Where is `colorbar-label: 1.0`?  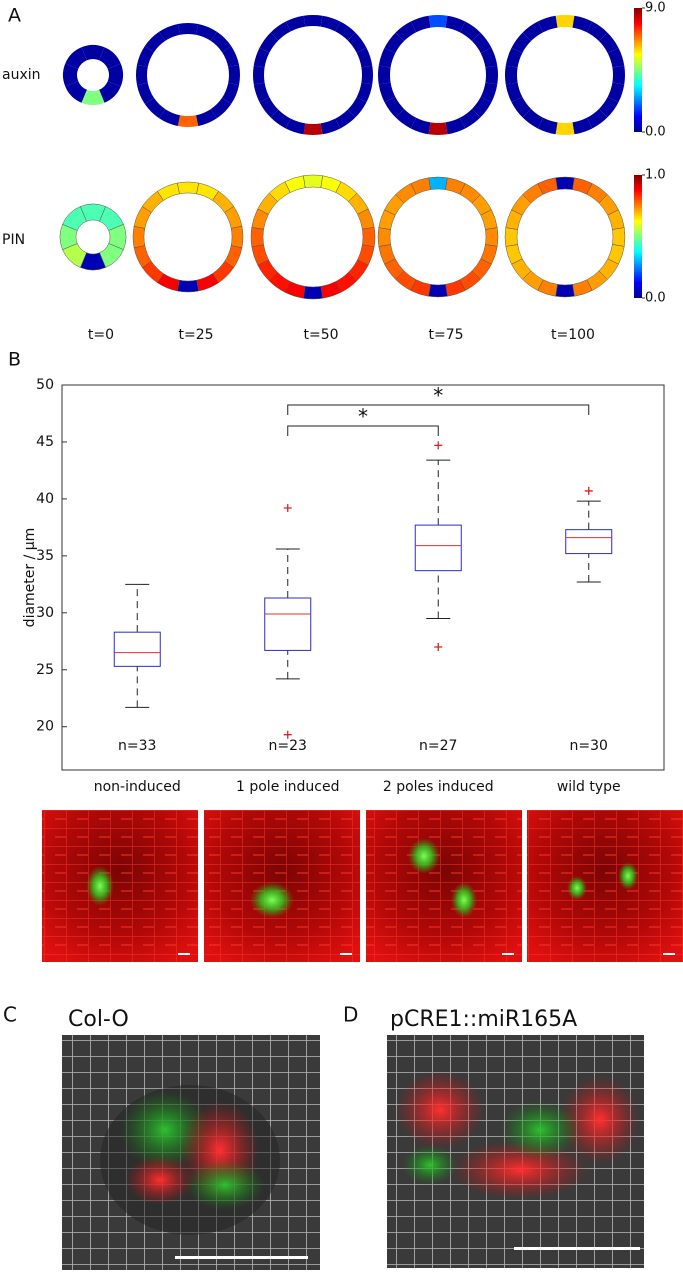
colorbar-label: 1.0 is located at coordinates (655, 175).